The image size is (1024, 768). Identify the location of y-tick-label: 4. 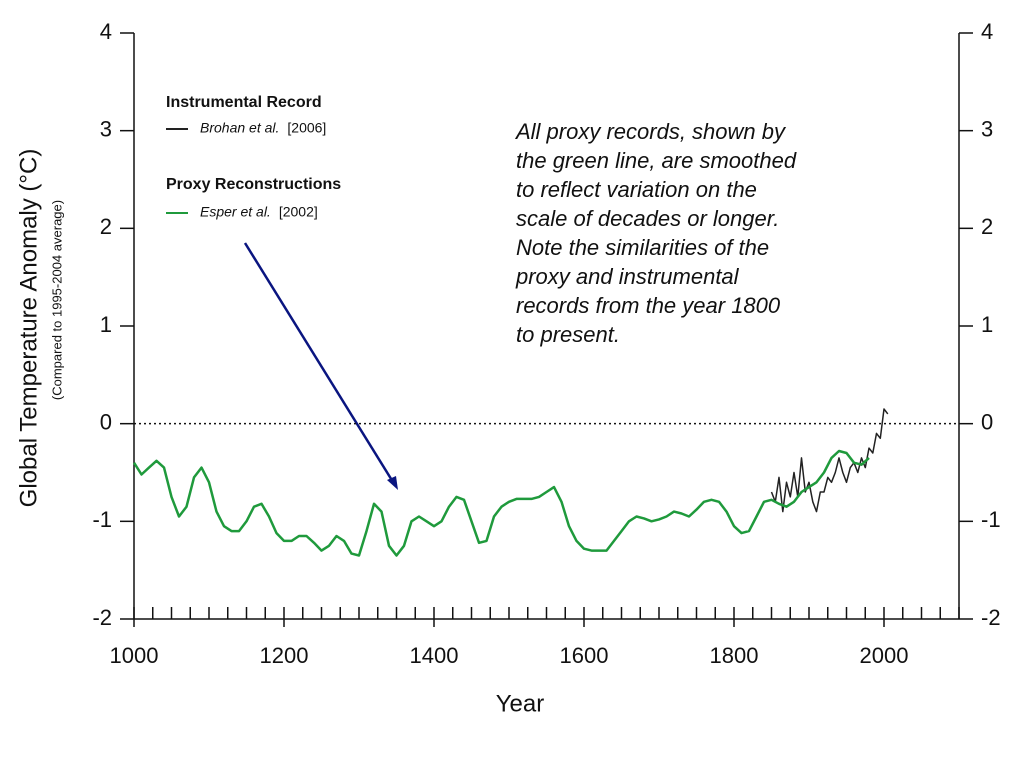
(106, 31).